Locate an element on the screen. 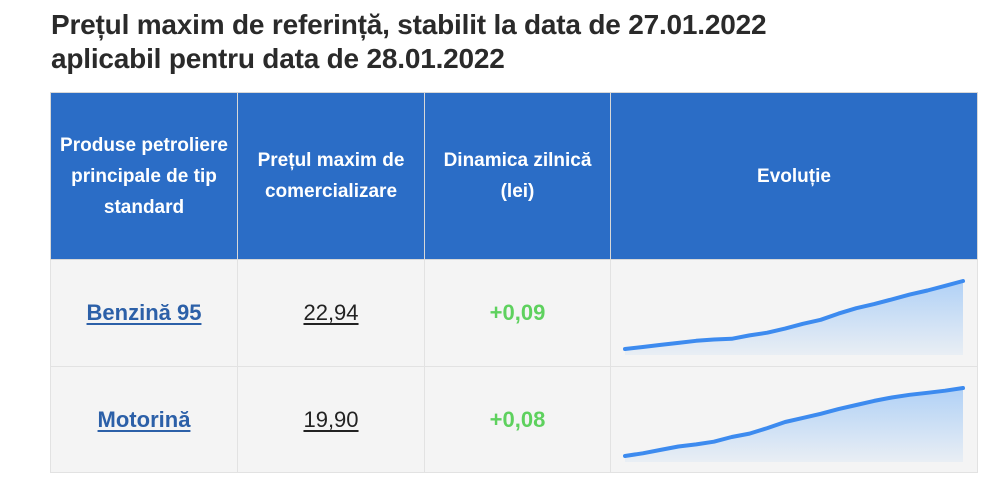 This screenshot has height=484, width=1000. change-cell: +0,09 is located at coordinates (517, 313).